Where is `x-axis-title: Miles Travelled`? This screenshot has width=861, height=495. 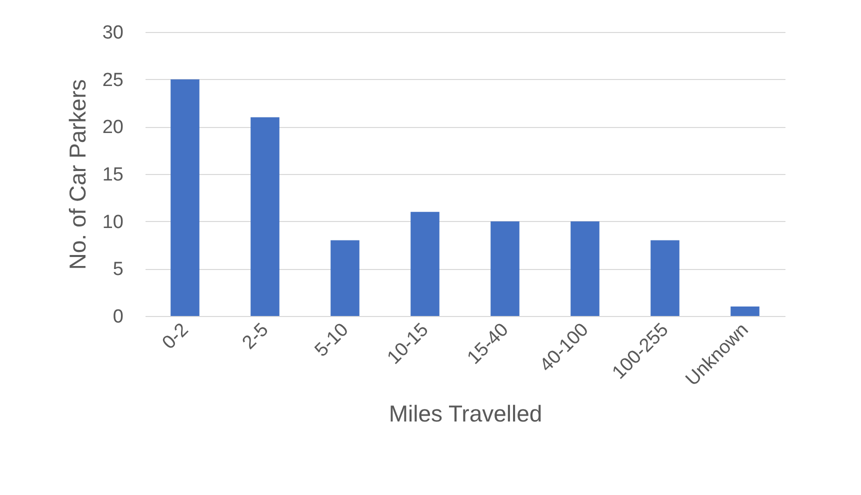
x-axis-title: Miles Travelled is located at coordinates (465, 413).